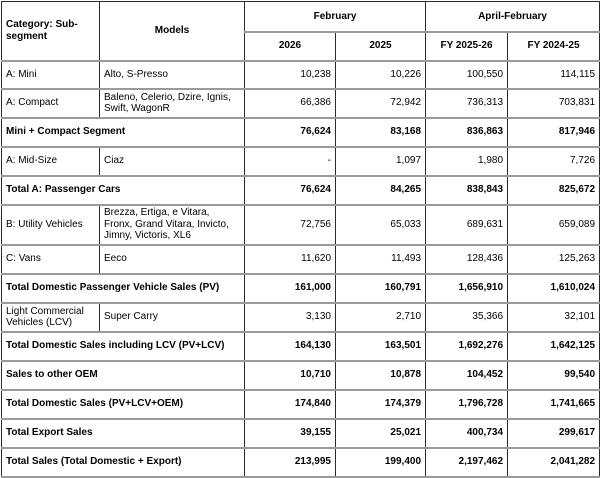 Image resolution: width=600 pixels, height=478 pixels. What do you see at coordinates (290, 46) in the screenshot?
I see `header-2026: 2026` at bounding box center [290, 46].